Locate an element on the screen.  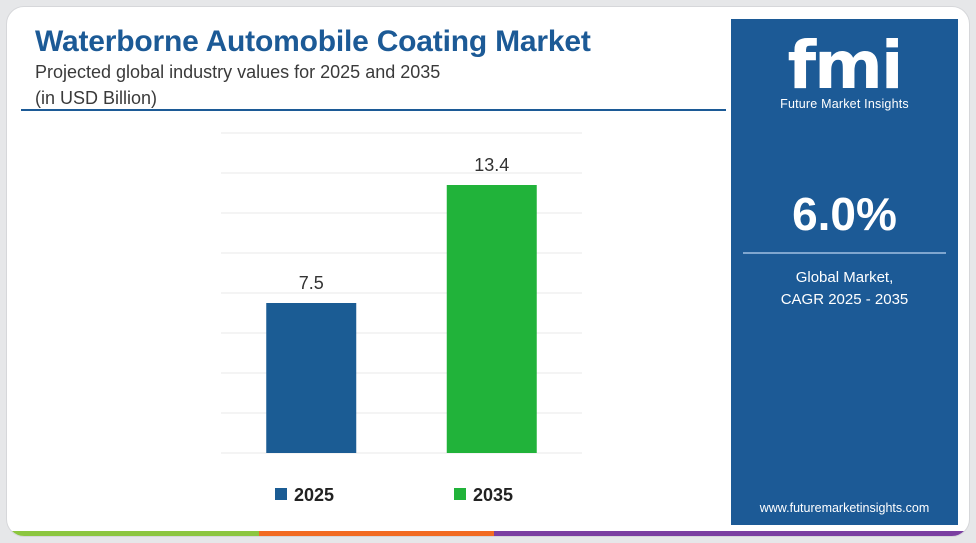
legend-swatch-2025 is located at coordinates (281, 494).